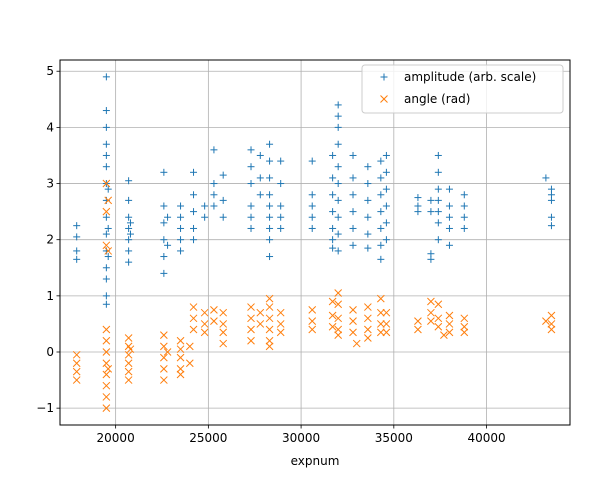 The image size is (600, 500). I want to click on x-tick-label: 30000, so click(301, 438).